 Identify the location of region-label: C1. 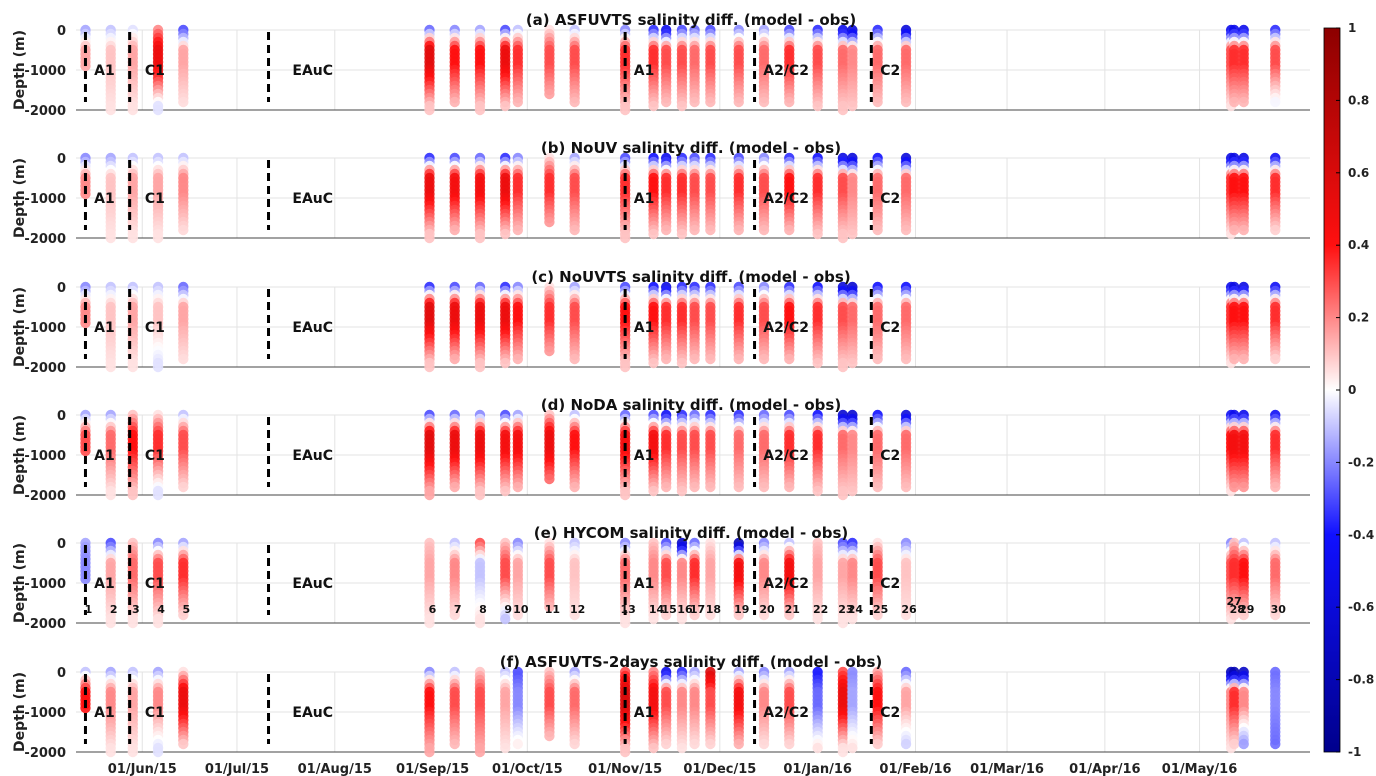
(155, 328).